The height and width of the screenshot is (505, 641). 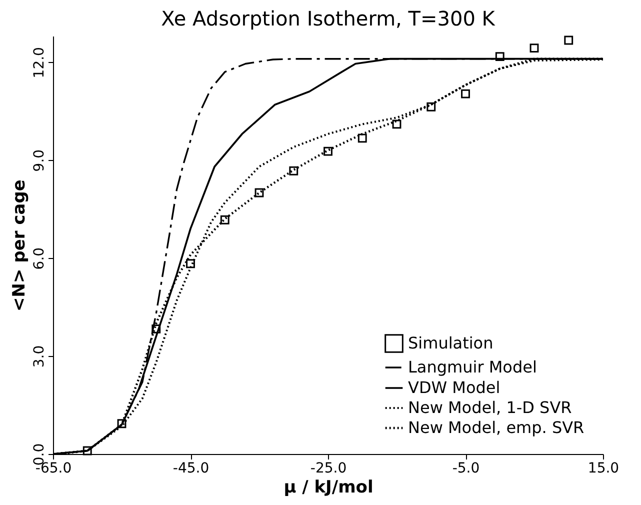 What do you see at coordinates (454, 387) in the screenshot?
I see `legend-label: VDW Model` at bounding box center [454, 387].